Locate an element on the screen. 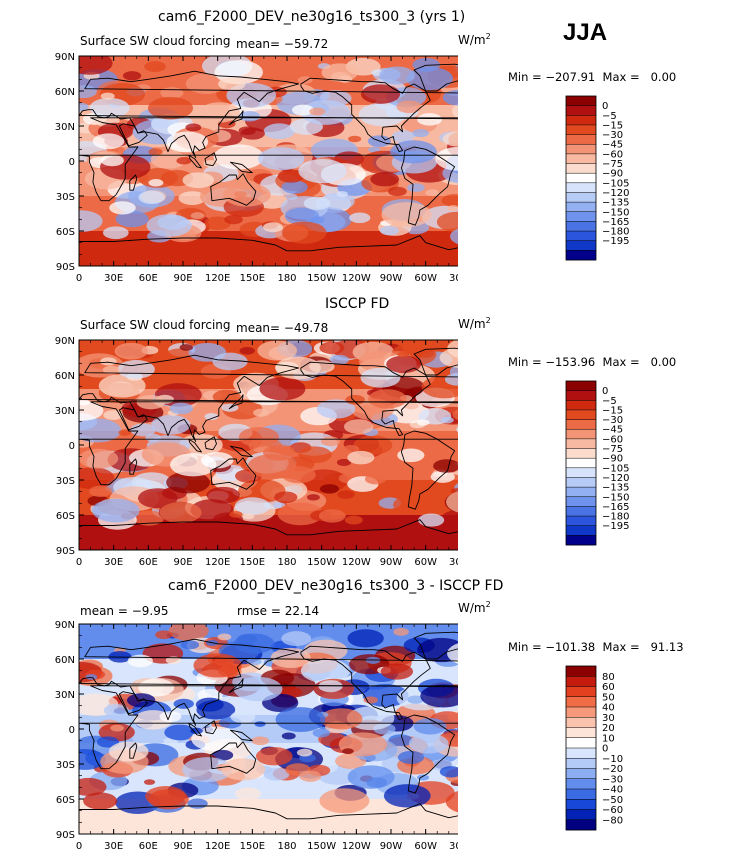 Image resolution: width=733 pixels, height=861 pixels. lat-tick-label: 30S is located at coordinates (65, 481).